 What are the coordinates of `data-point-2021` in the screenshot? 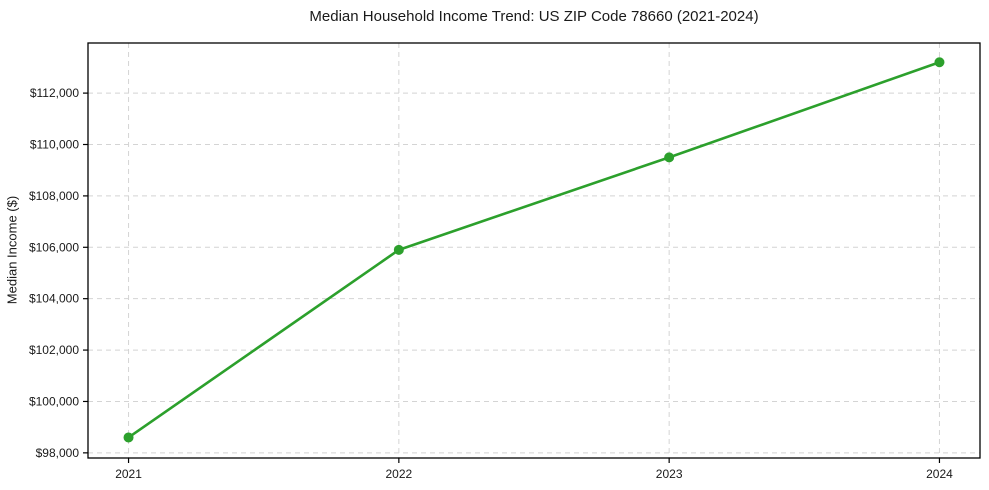 It's located at (128, 437).